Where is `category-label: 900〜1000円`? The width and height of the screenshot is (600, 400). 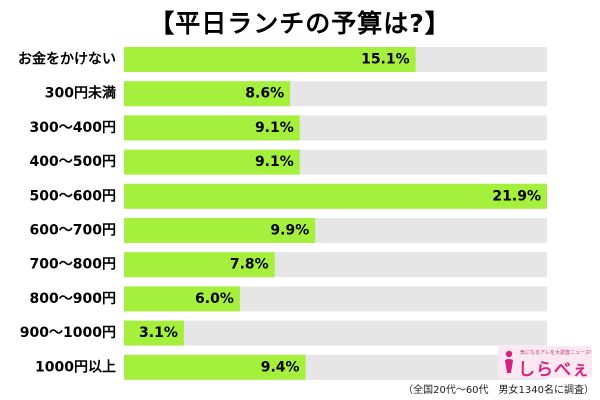
category-label: 900〜1000円 is located at coordinates (68, 333).